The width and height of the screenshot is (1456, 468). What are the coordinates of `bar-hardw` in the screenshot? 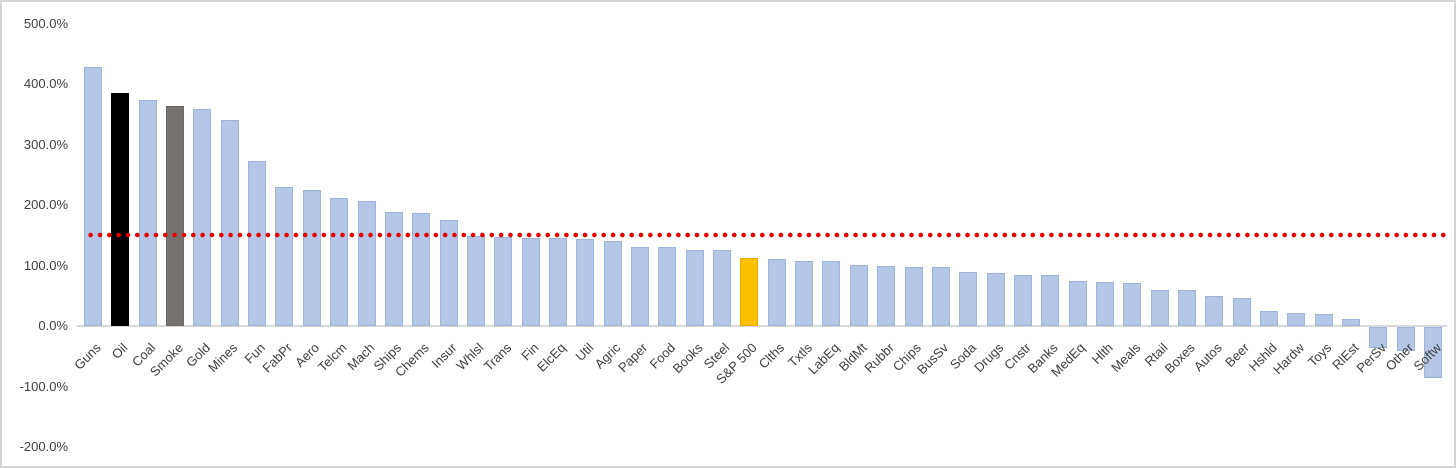 It's located at (1296, 319).